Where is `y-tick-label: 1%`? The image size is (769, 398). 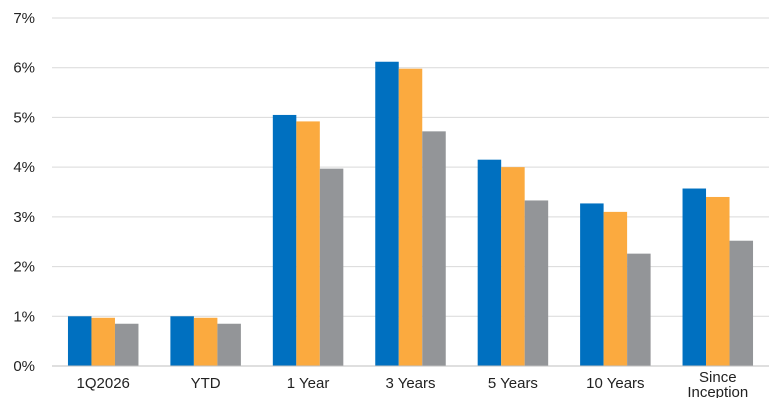 y-tick-label: 1% is located at coordinates (24, 316).